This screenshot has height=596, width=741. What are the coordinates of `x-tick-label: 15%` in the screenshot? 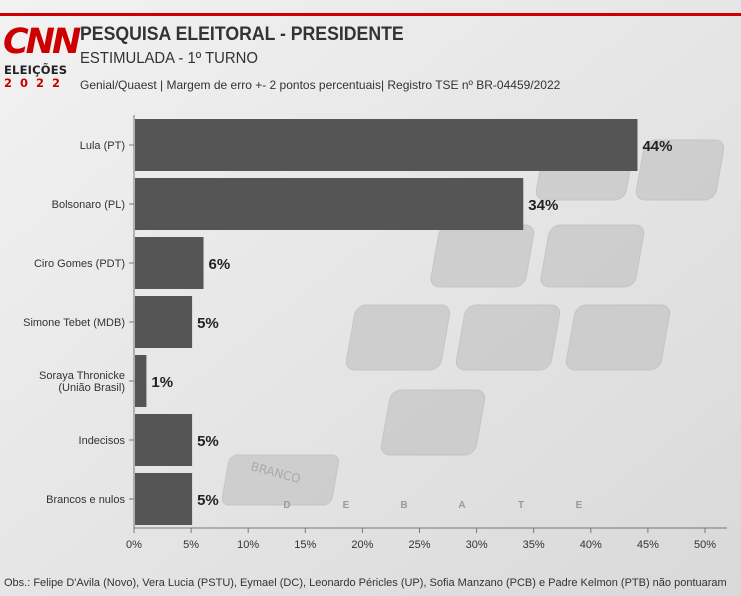 It's located at (305, 545).